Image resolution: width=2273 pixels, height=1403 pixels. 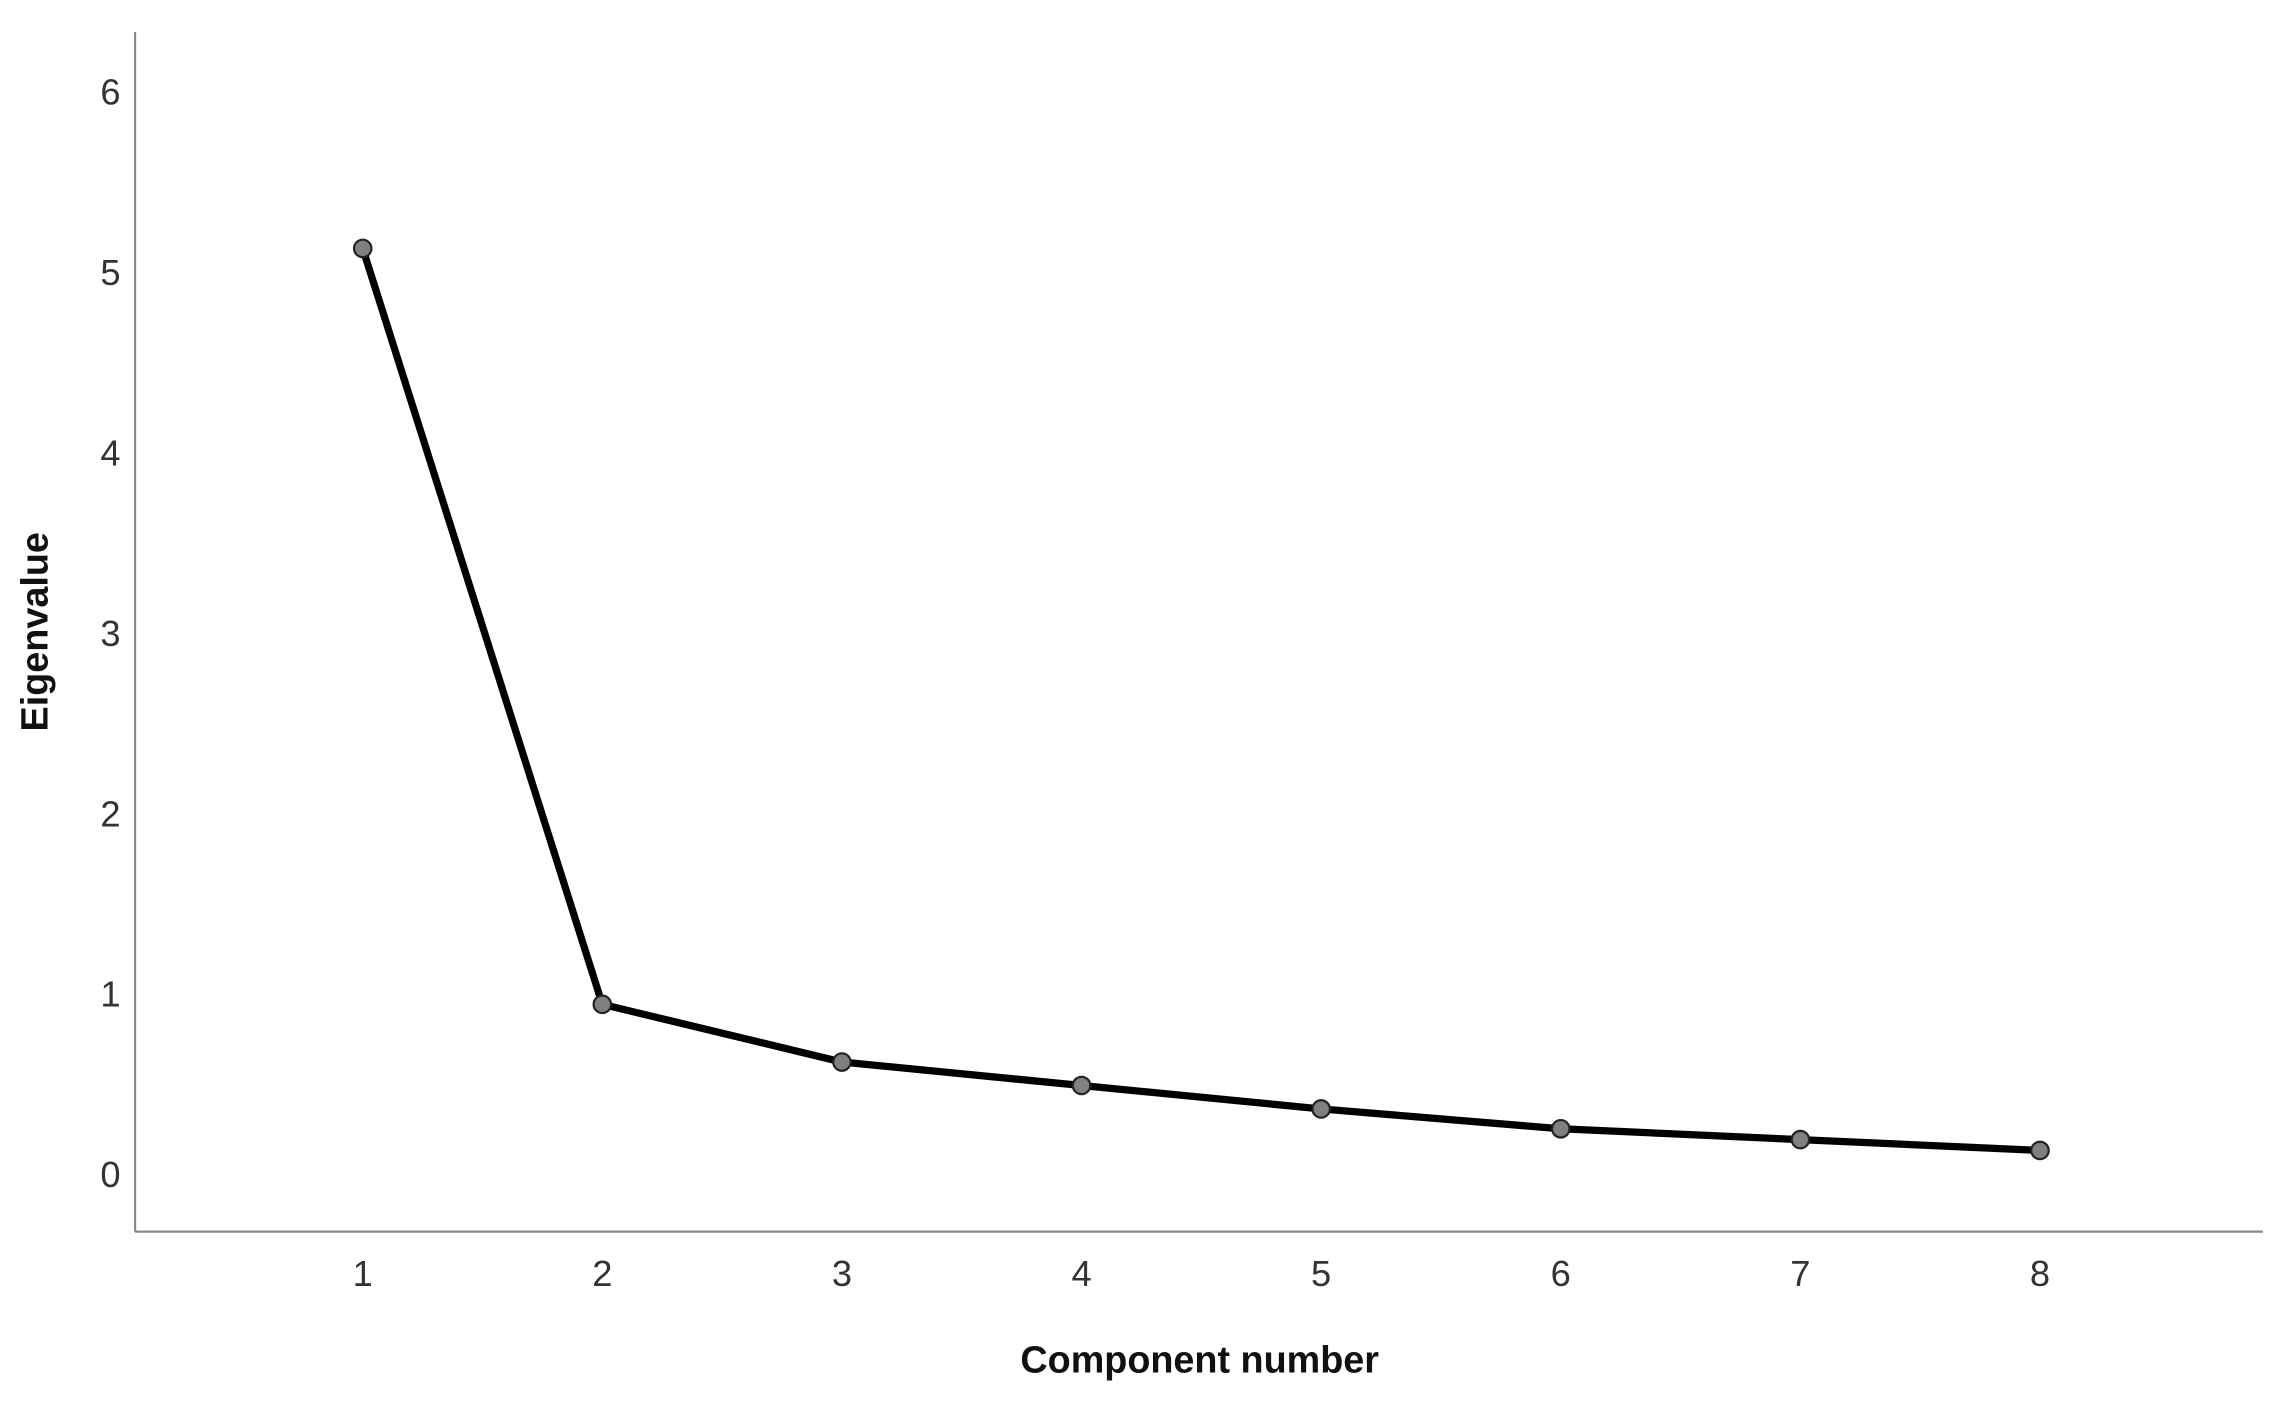 What do you see at coordinates (36, 631) in the screenshot?
I see `y-axis-title: Eigenvalue` at bounding box center [36, 631].